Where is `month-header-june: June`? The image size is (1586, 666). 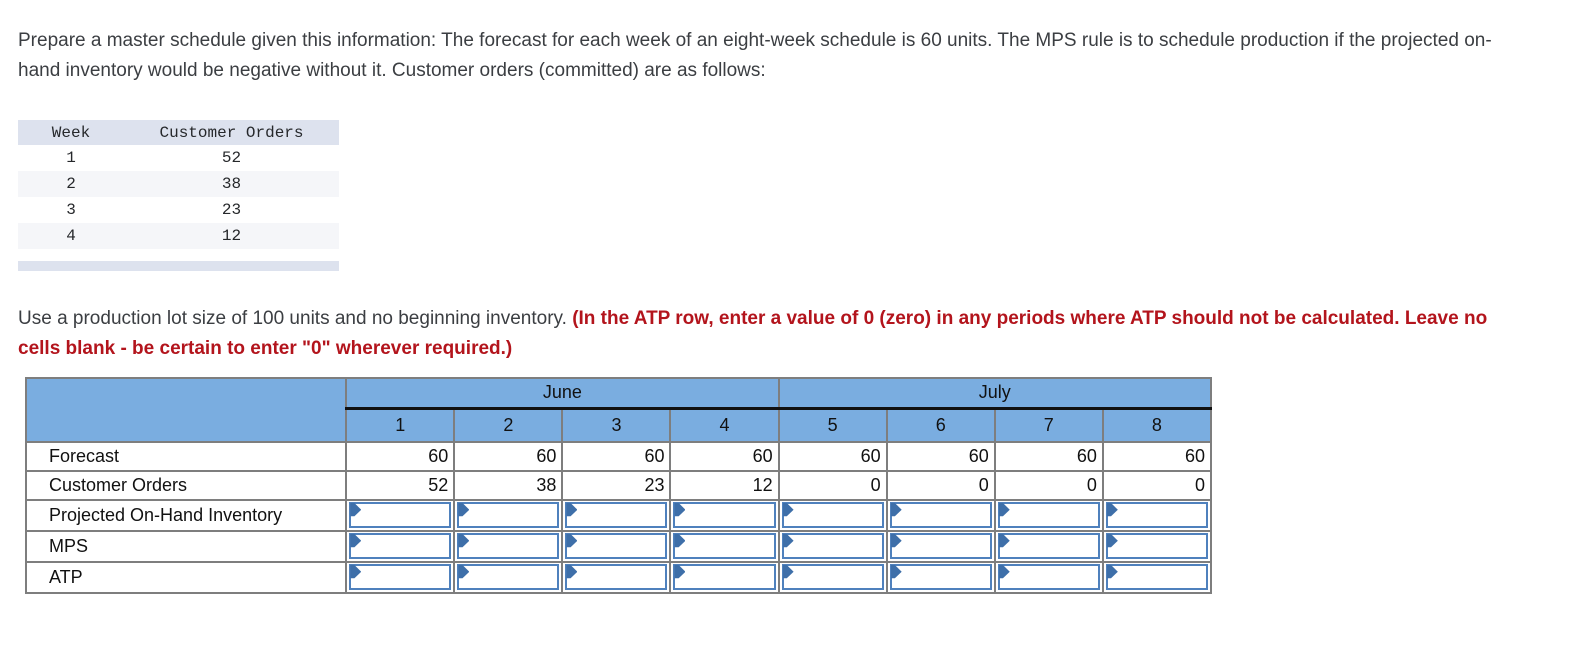
month-header-june: June is located at coordinates (562, 393).